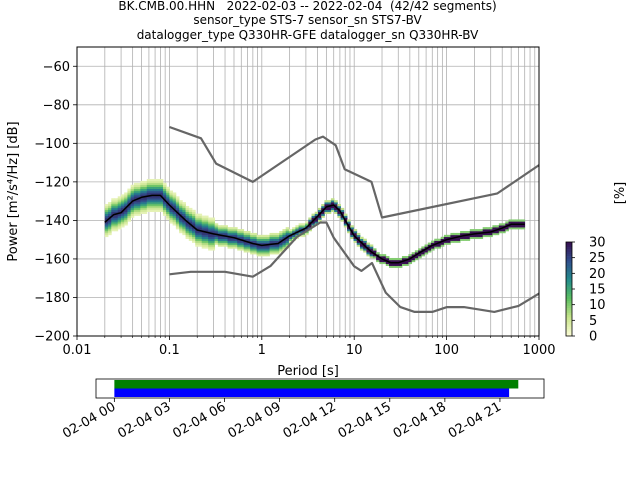 This screenshot has height=480, width=640. What do you see at coordinates (52, 259) in the screenshot?
I see `y-tick-label: −160` at bounding box center [52, 259].